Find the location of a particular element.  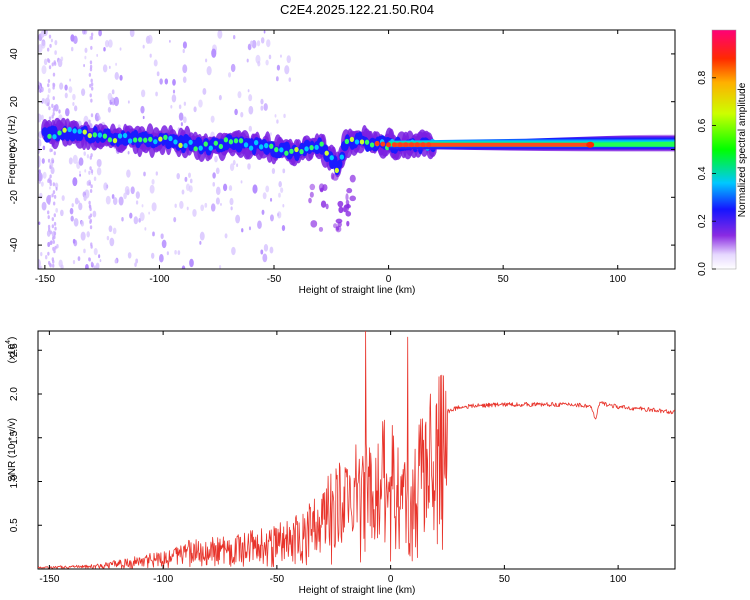

snr-y-scale-factor: (x104) is located at coordinates (11, 350).